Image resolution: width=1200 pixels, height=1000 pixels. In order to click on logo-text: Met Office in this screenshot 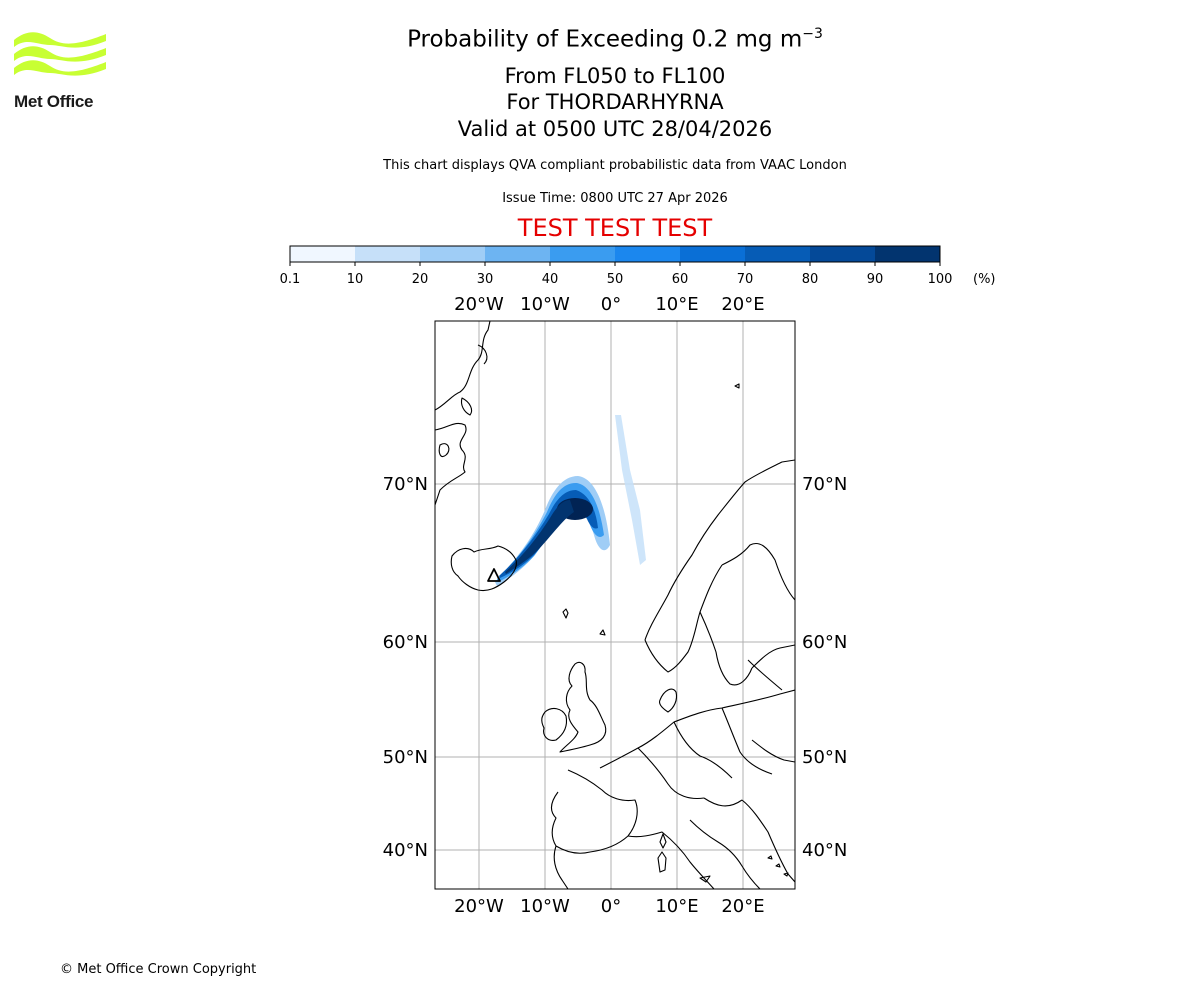, I will do `click(54, 101)`.